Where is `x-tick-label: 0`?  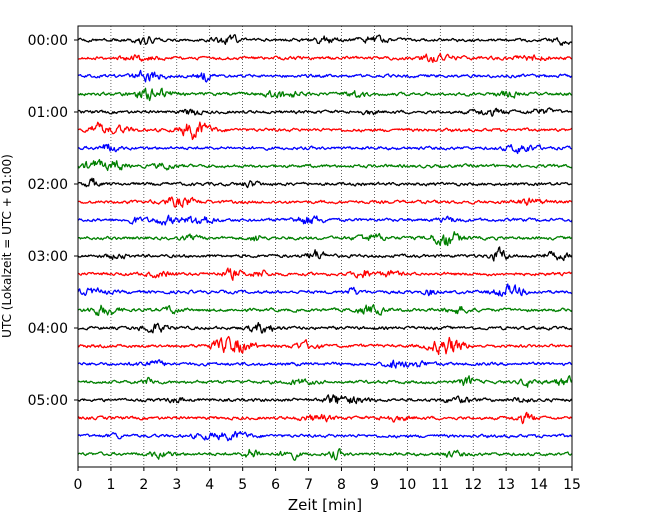 x-tick-label: 0 is located at coordinates (78, 485).